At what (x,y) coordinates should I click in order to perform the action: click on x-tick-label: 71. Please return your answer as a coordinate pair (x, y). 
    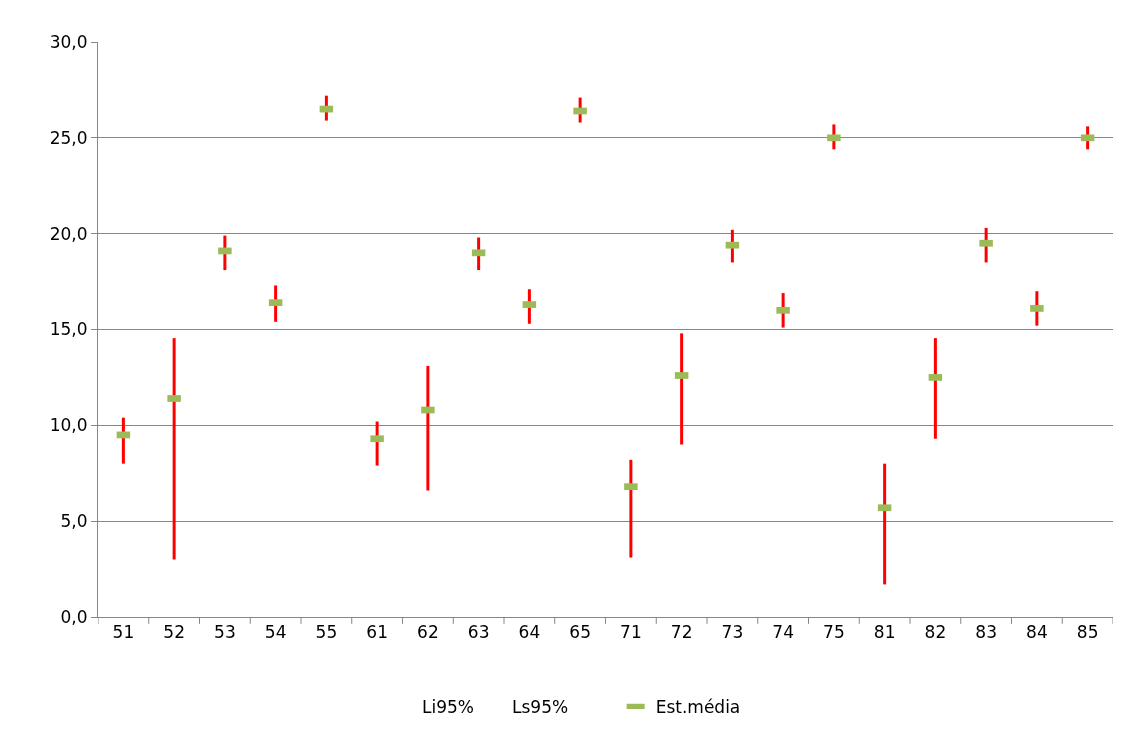
    Looking at the image, I should click on (631, 632).